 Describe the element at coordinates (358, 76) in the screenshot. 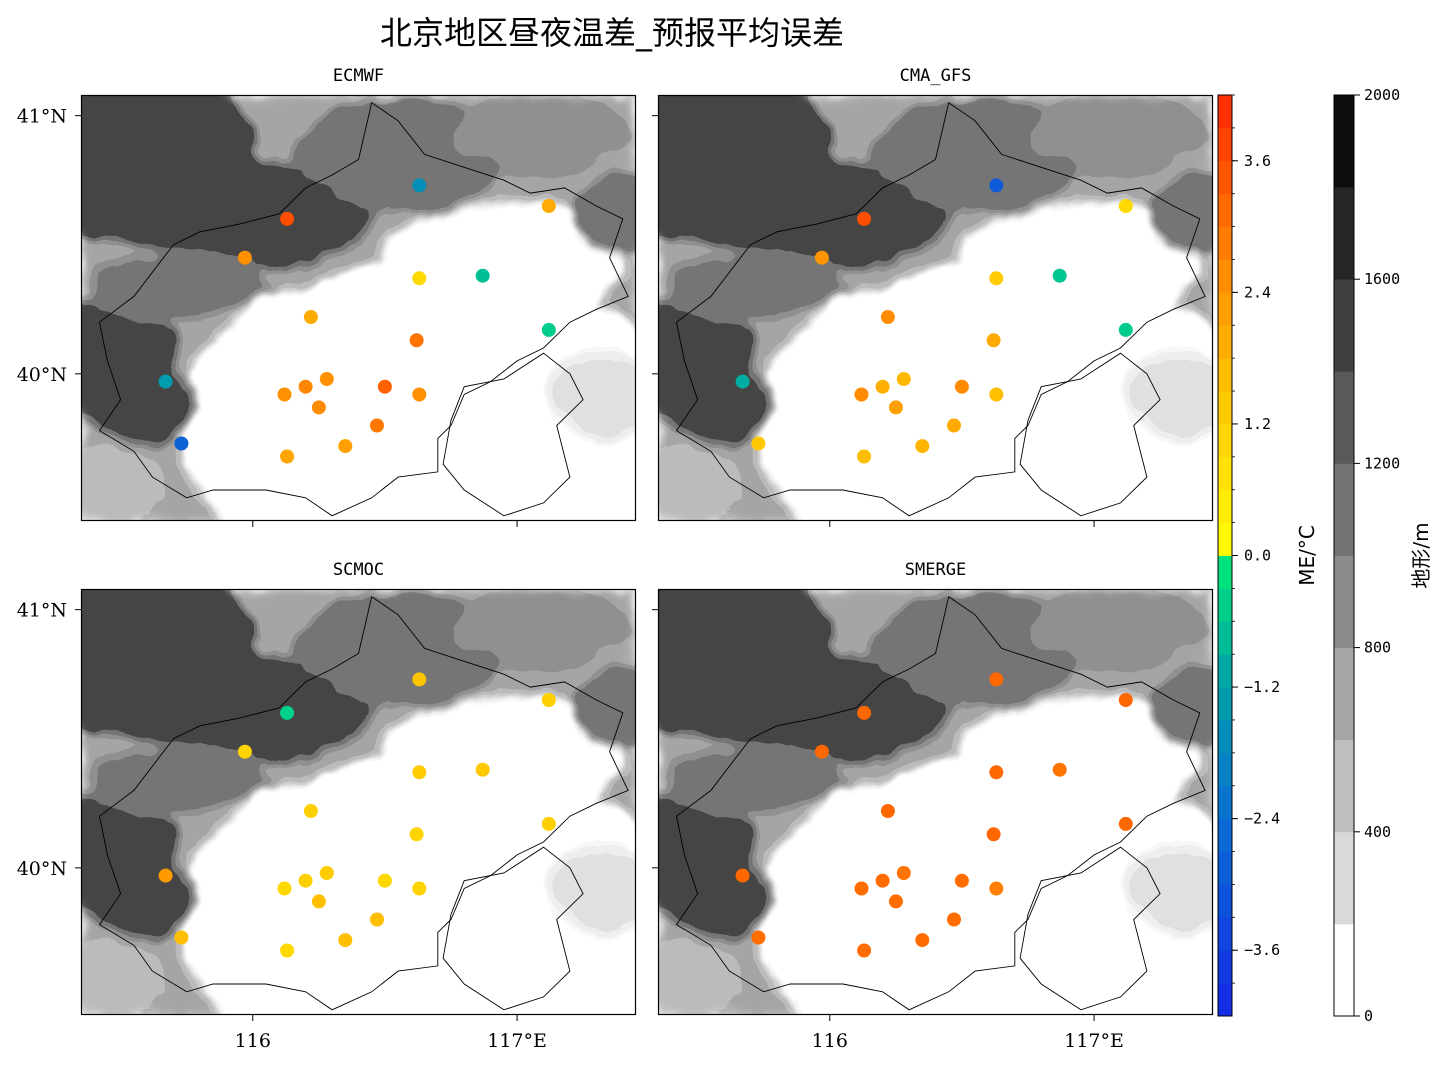

I see `panel-title: ECMWF` at that location.